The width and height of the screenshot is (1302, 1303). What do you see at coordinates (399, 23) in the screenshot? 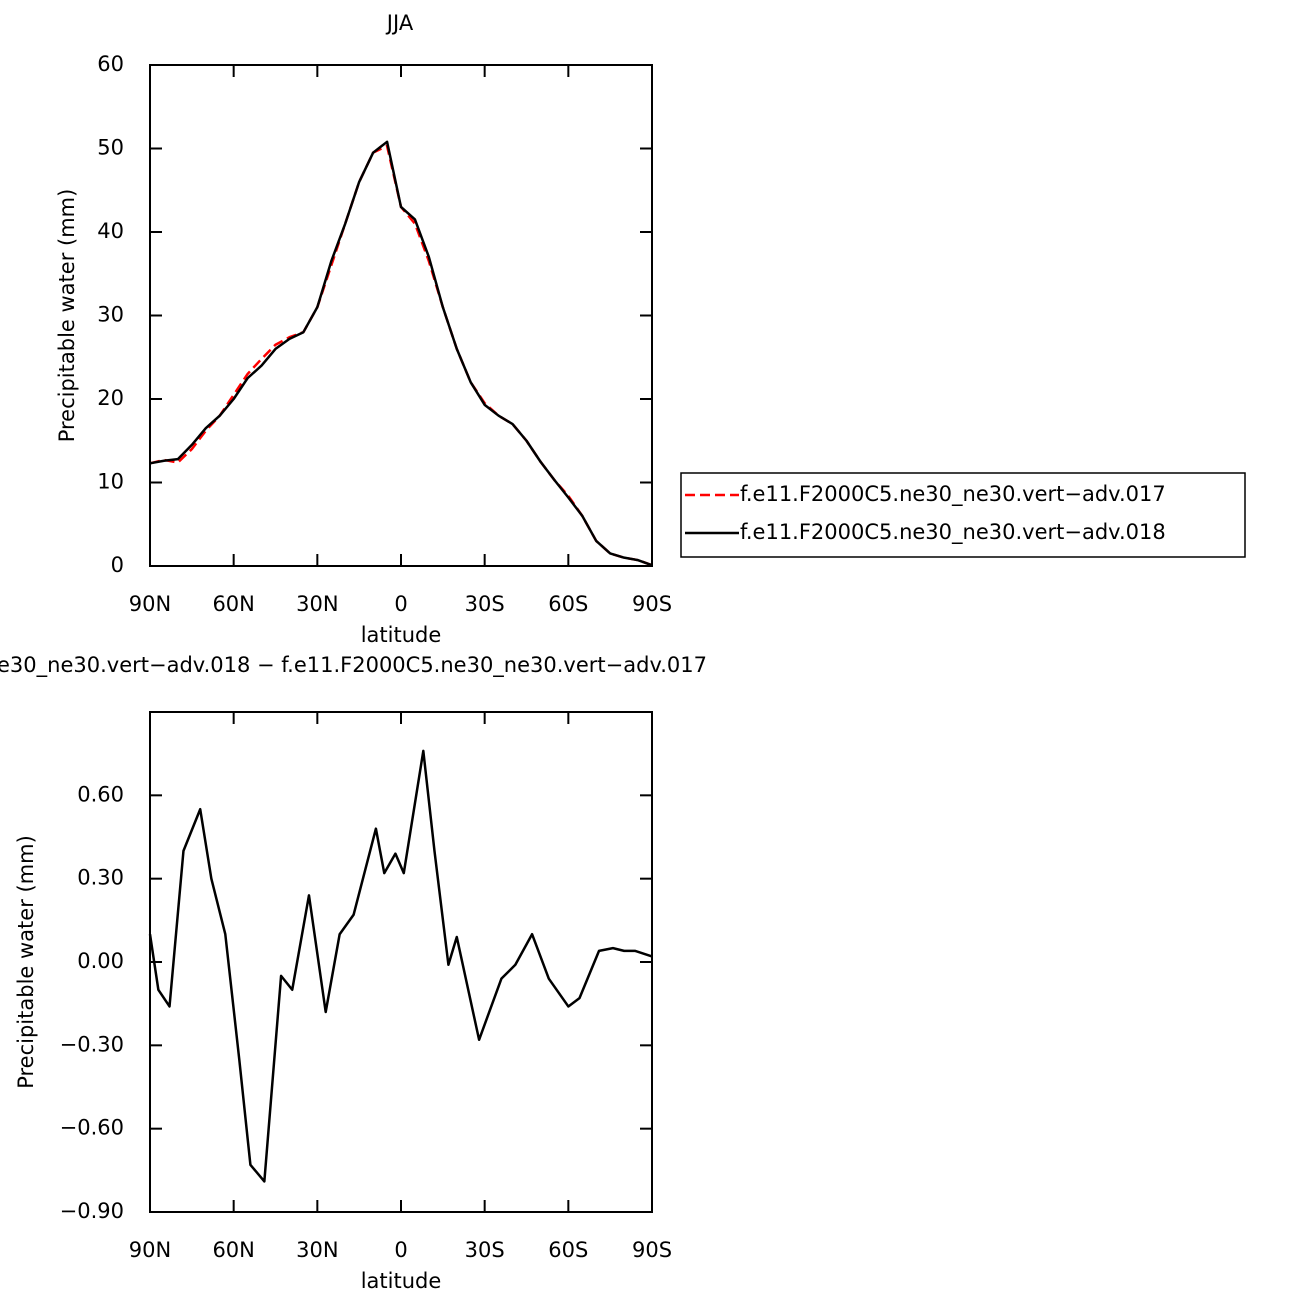
I see `chart-title: JJA` at bounding box center [399, 23].